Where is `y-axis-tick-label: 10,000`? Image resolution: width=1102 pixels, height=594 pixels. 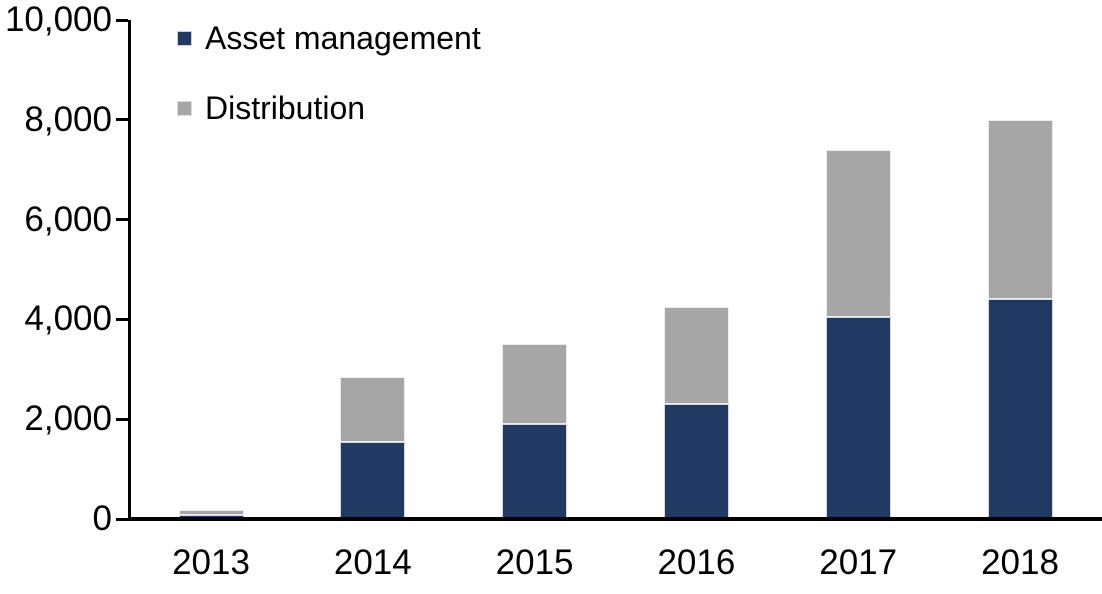 y-axis-tick-label: 10,000 is located at coordinates (58, 19).